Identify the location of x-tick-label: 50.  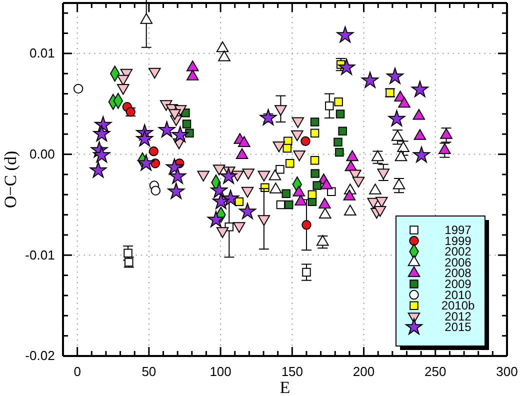
(149, 371).